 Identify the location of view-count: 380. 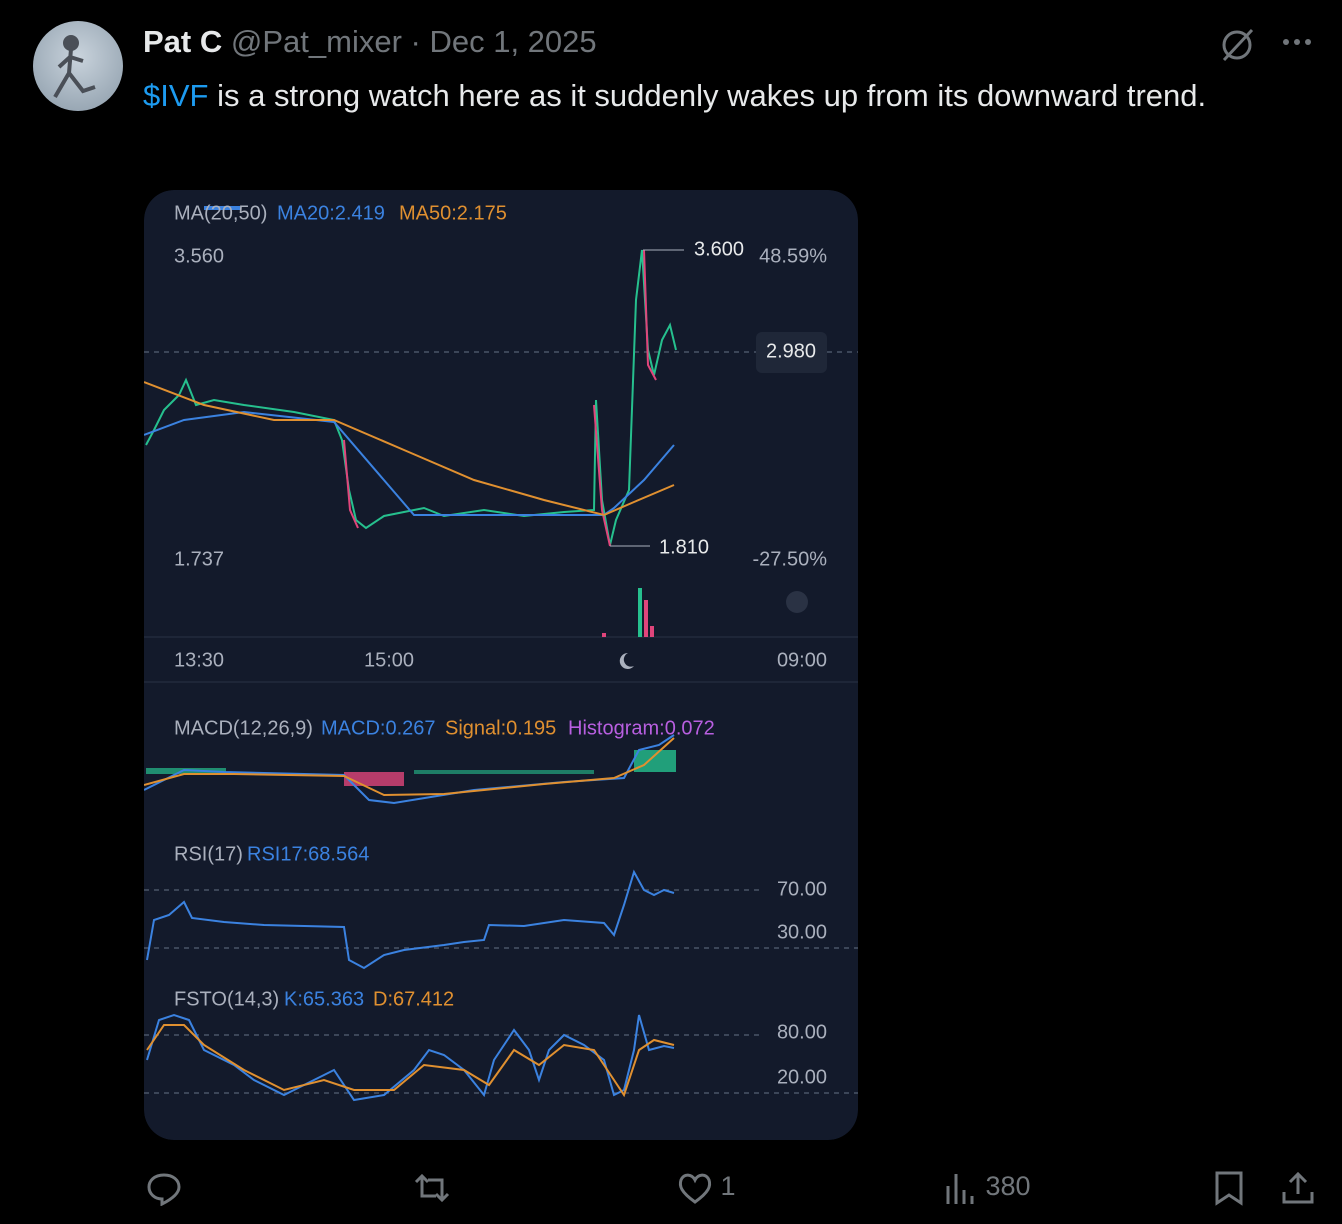
(1008, 1186).